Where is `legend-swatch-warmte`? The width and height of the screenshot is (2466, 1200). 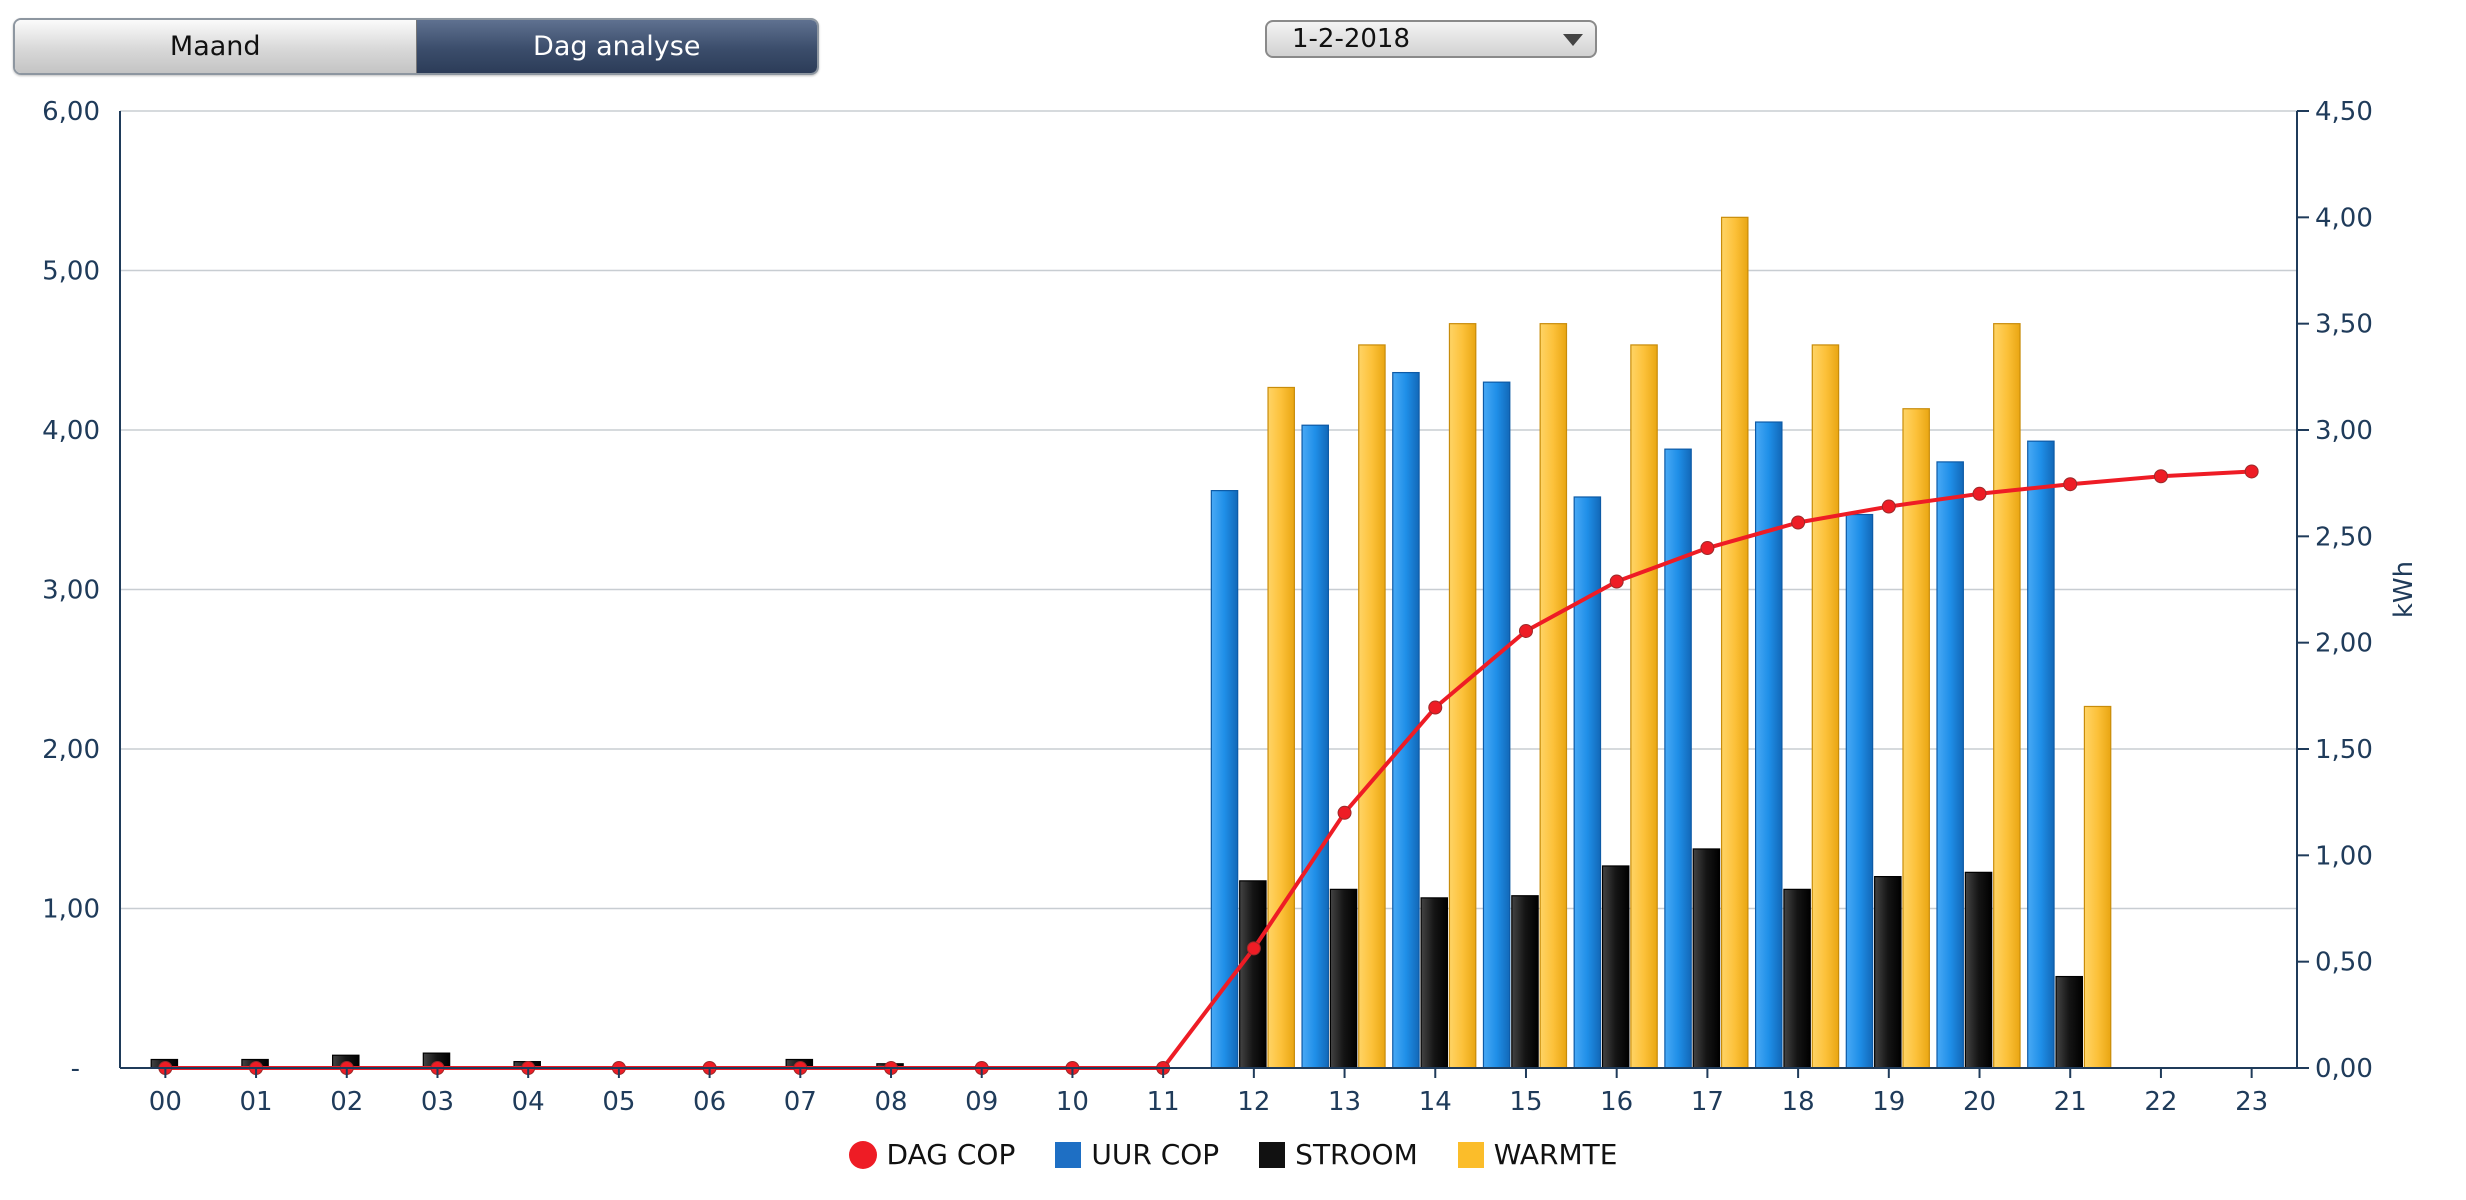 legend-swatch-warmte is located at coordinates (1470, 1154).